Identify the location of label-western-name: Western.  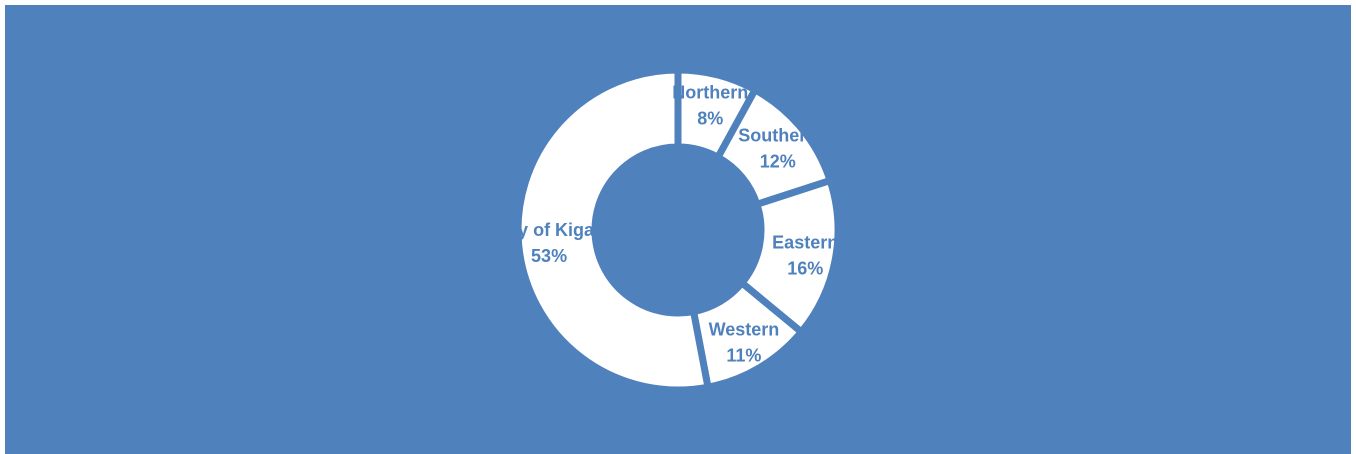
(744, 329).